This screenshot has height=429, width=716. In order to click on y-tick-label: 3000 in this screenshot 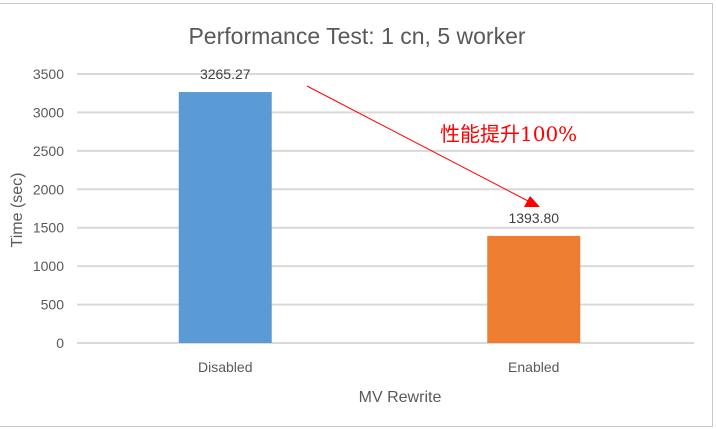, I will do `click(48, 112)`.